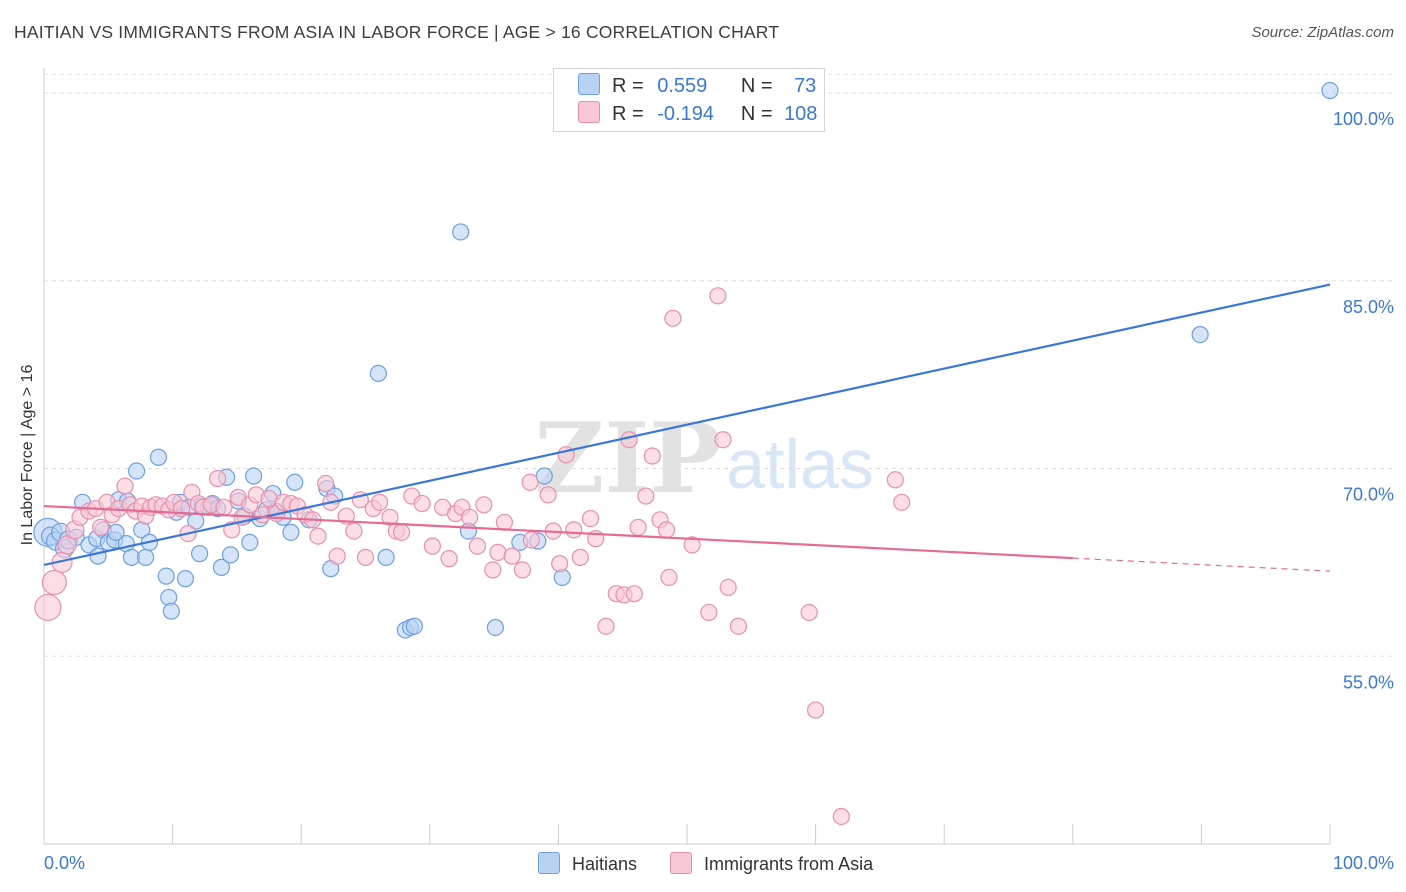  I want to click on trend-line-extension, so click(1201, 564).